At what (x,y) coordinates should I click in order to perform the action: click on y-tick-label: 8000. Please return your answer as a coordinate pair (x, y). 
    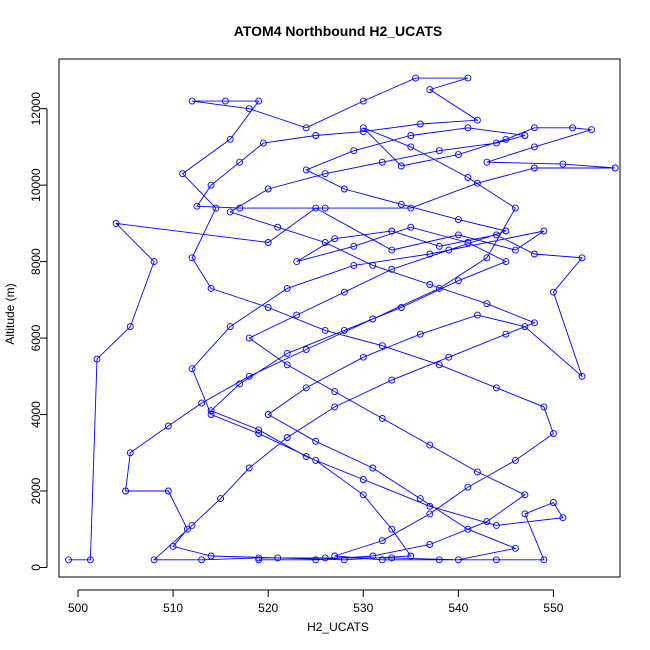
    Looking at the image, I should click on (36, 261).